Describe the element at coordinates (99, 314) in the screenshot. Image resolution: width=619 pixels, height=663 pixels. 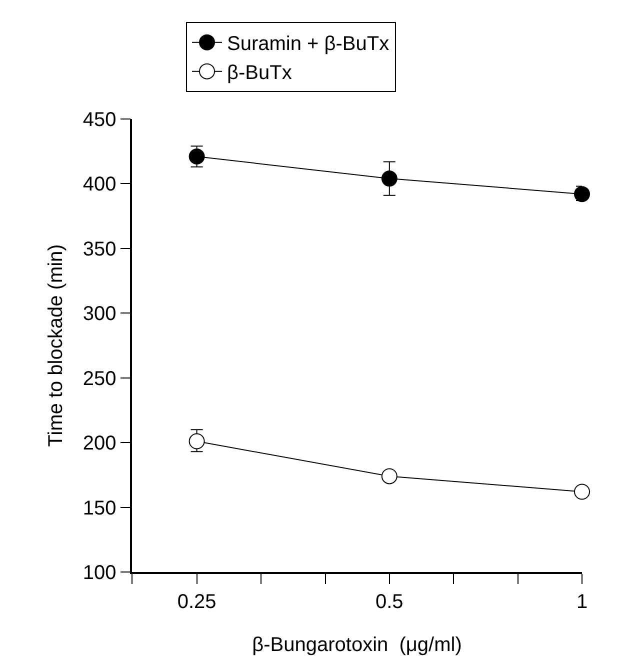
I see `y-tick-label: 300` at that location.